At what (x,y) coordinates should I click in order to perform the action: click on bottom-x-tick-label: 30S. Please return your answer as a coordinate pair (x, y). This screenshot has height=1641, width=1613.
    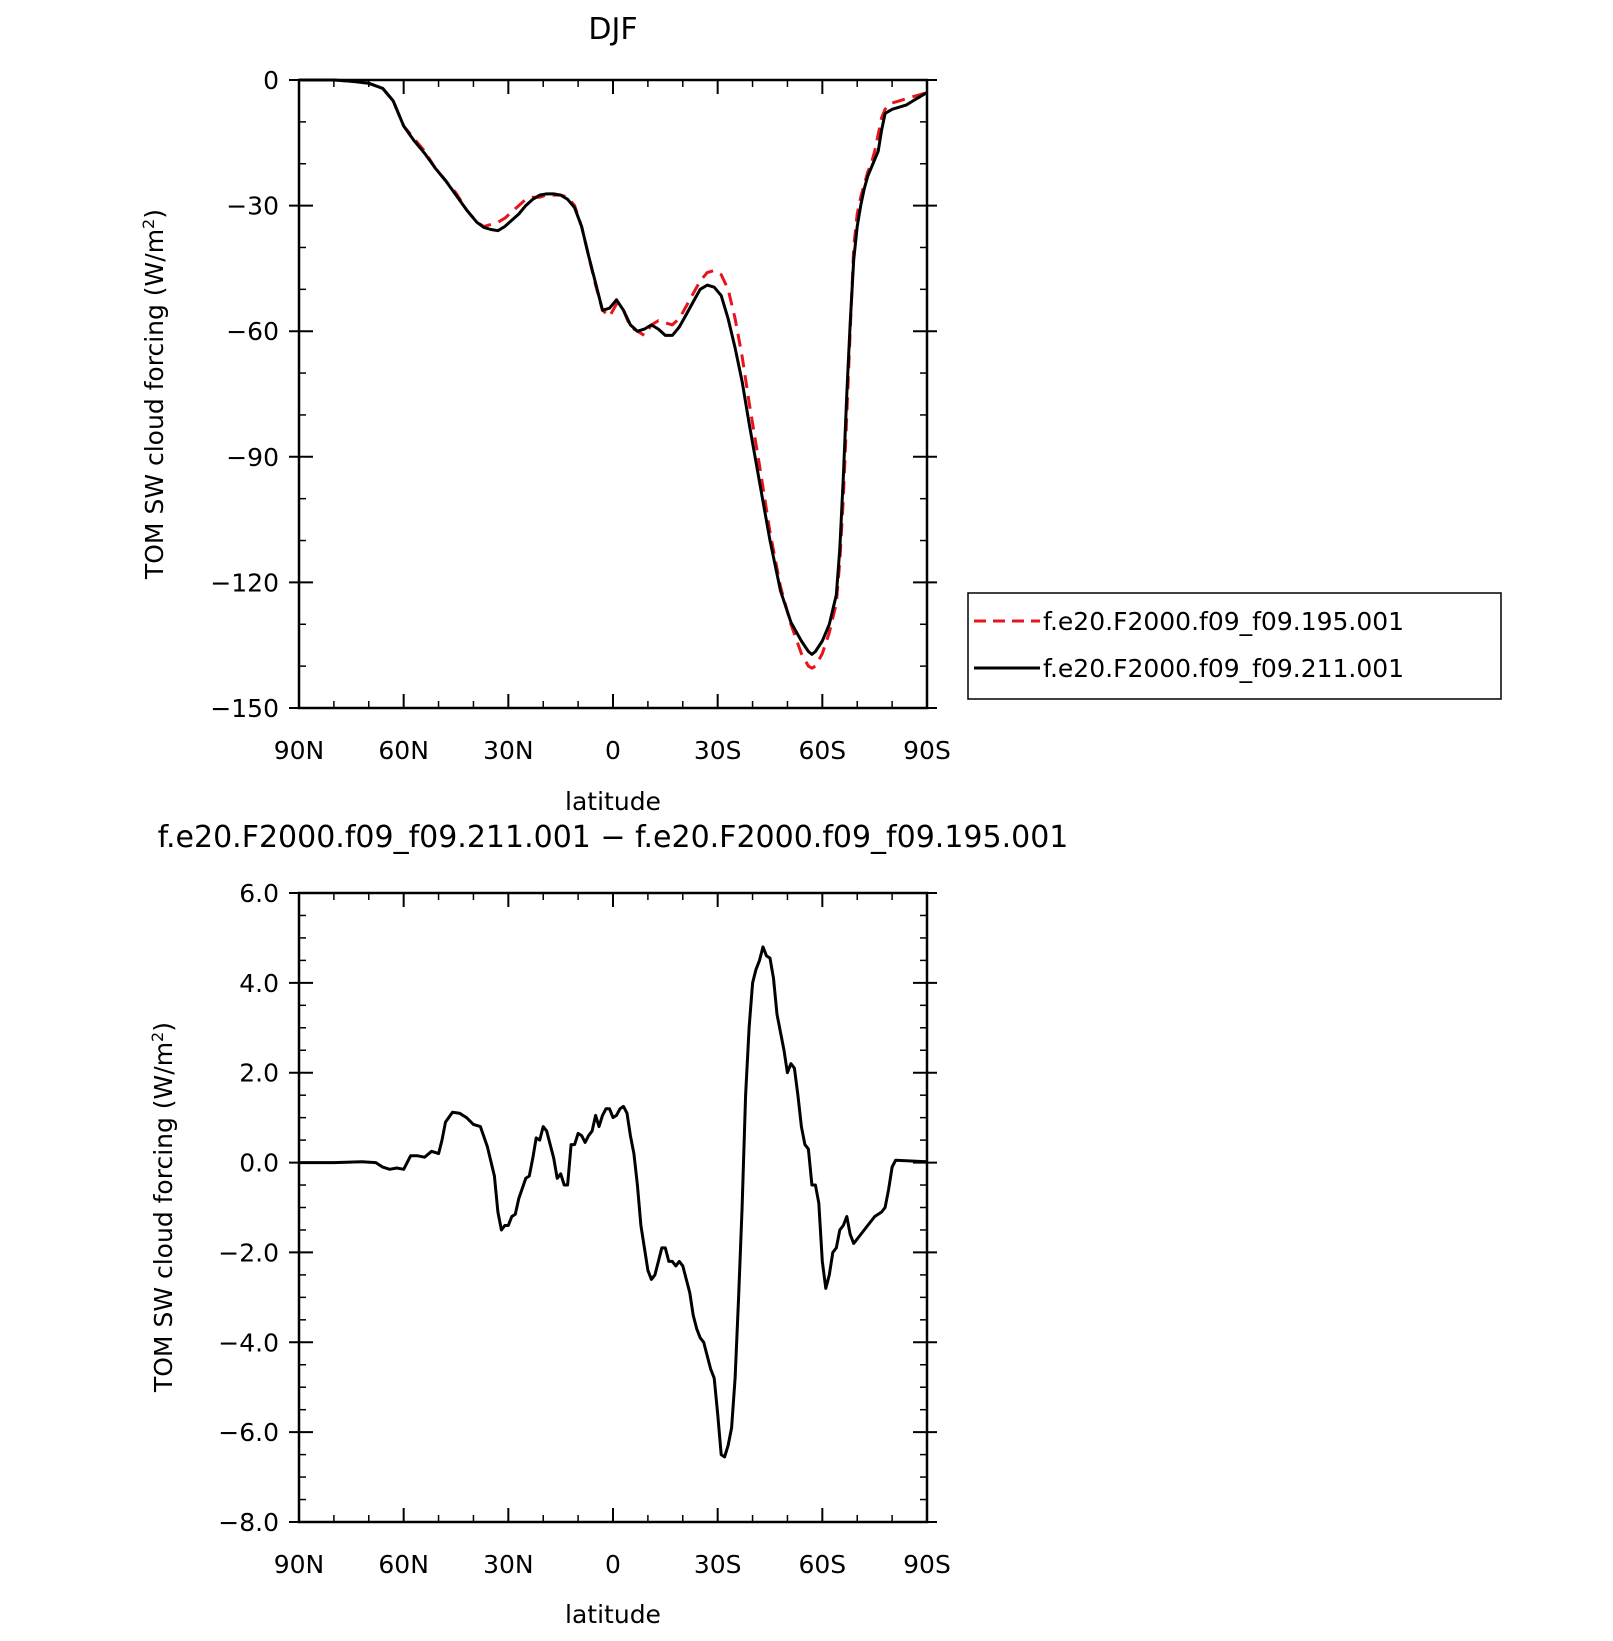
    Looking at the image, I should click on (718, 1564).